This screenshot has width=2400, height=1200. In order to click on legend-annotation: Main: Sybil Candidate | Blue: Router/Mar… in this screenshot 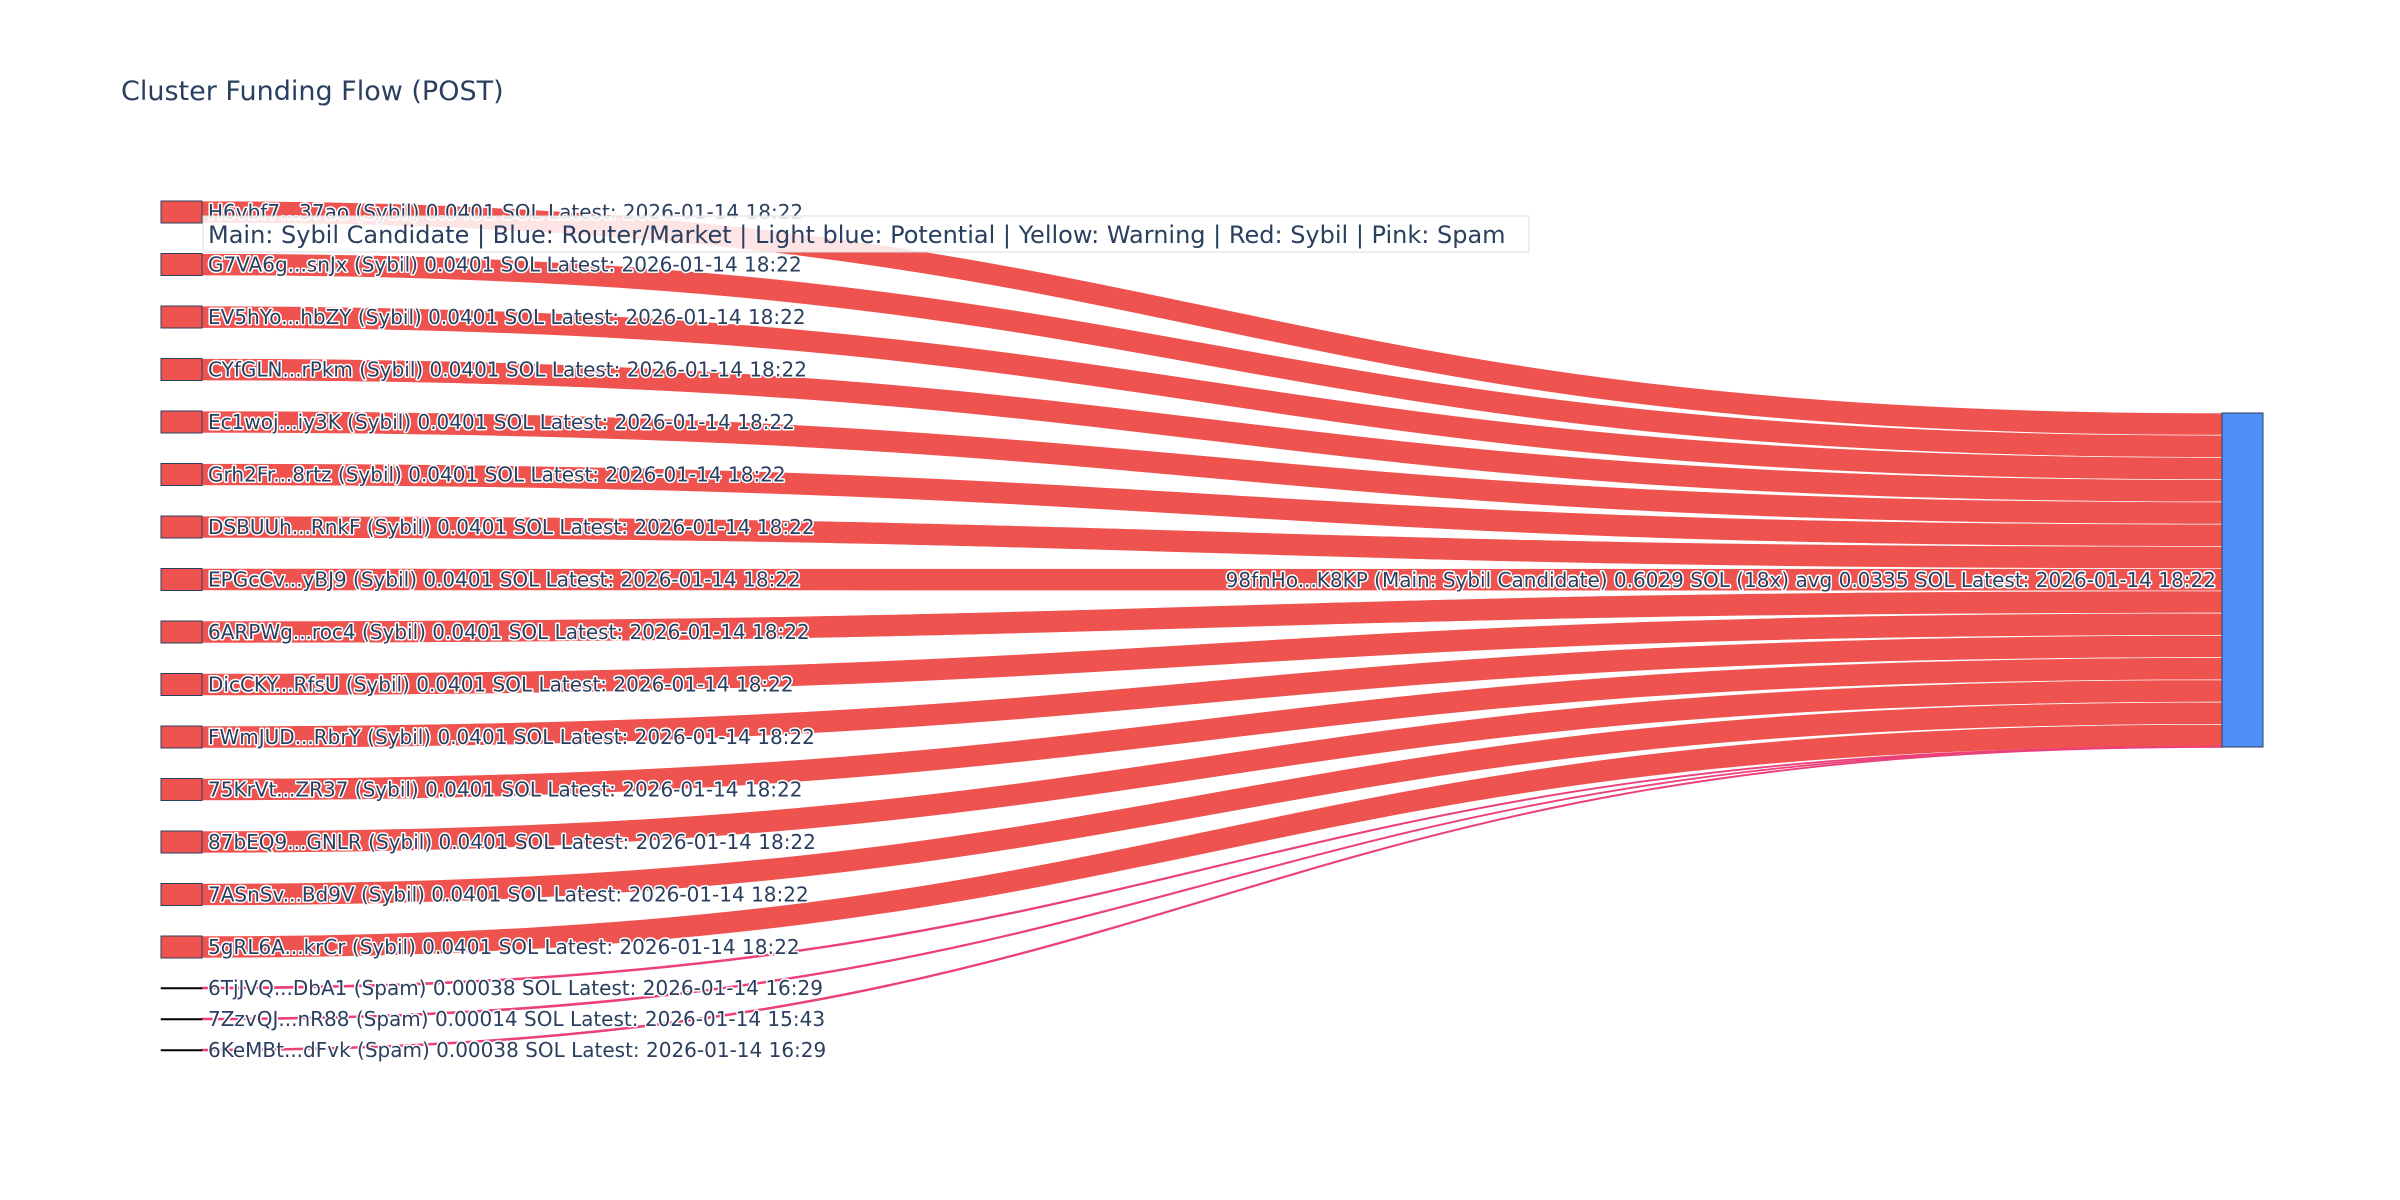, I will do `click(866, 234)`.